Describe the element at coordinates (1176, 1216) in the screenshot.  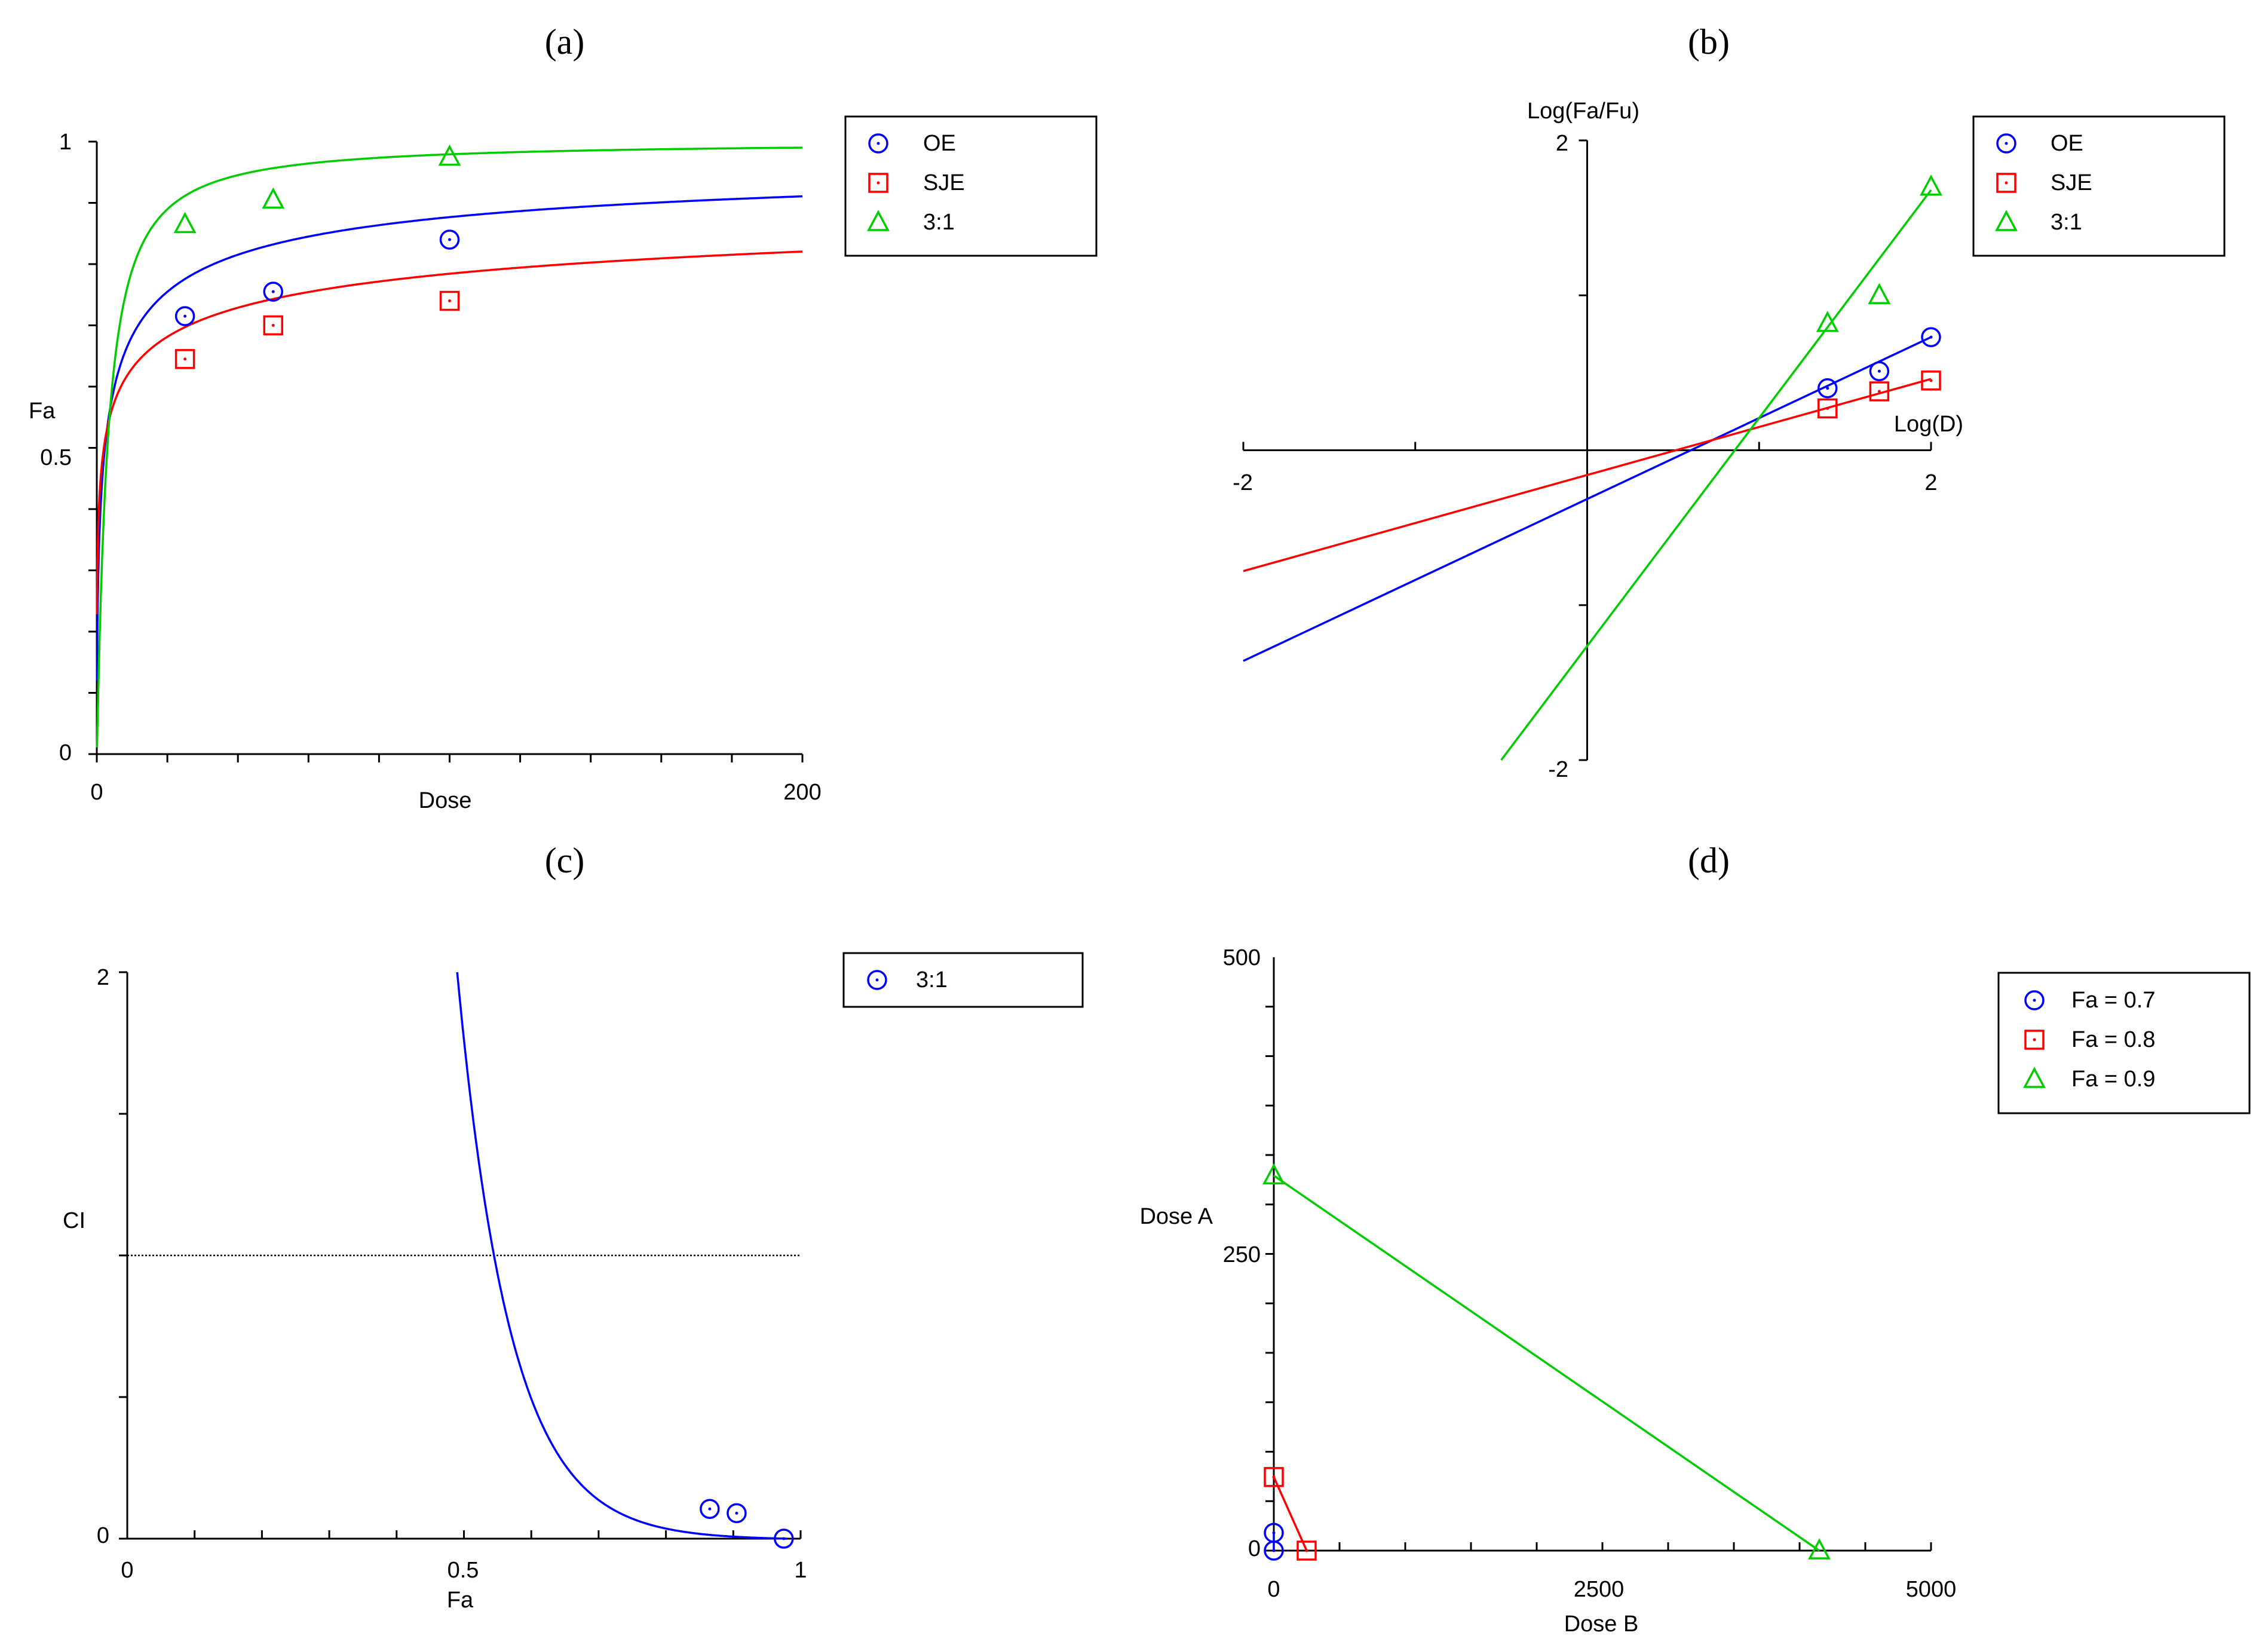
I see `d-y-axis-title: Dose A` at that location.